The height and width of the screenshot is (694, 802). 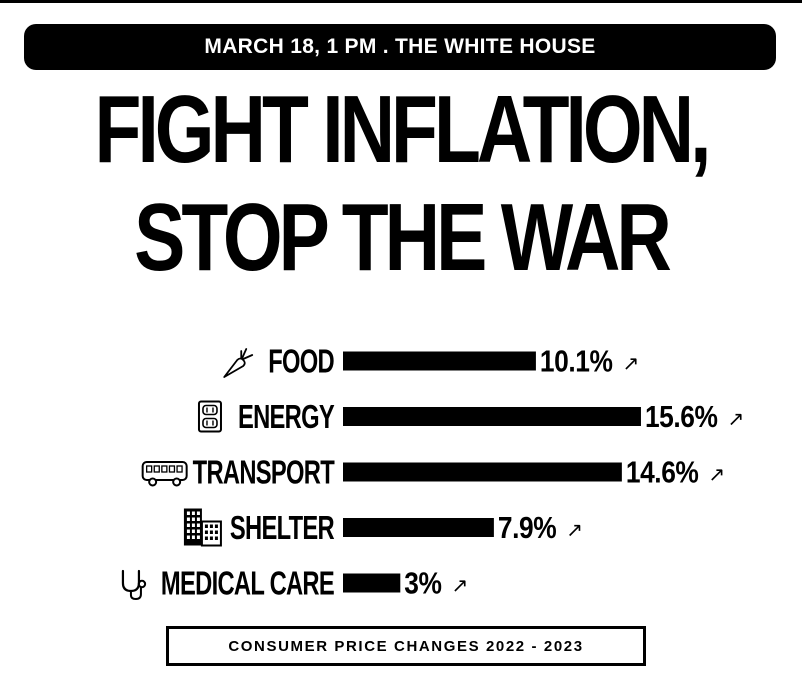 What do you see at coordinates (301, 362) in the screenshot?
I see `category-label: FOOD` at bounding box center [301, 362].